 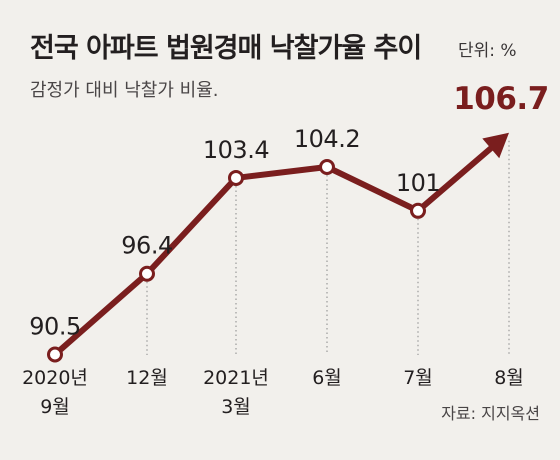 I want to click on x-tick-label-0-0: 2020년, so click(x=55, y=378).